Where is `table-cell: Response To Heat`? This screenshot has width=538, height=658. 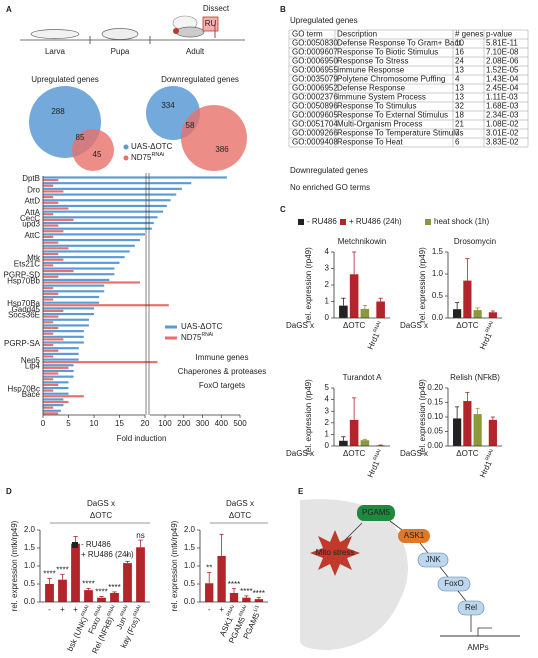
table-cell: Response To Heat is located at coordinates (370, 142).